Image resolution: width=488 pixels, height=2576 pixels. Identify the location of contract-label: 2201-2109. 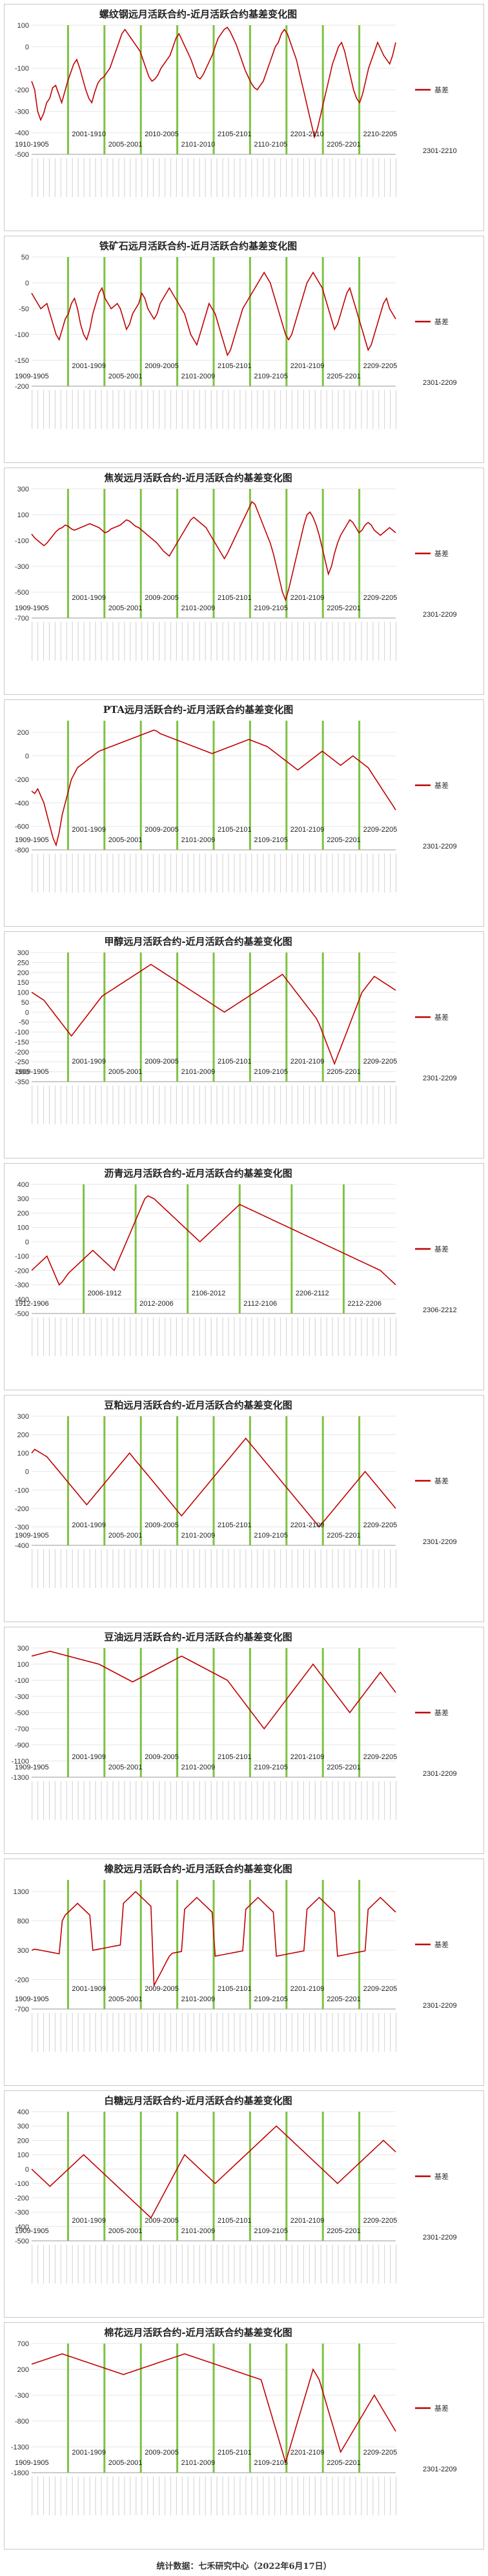
(307, 1989).